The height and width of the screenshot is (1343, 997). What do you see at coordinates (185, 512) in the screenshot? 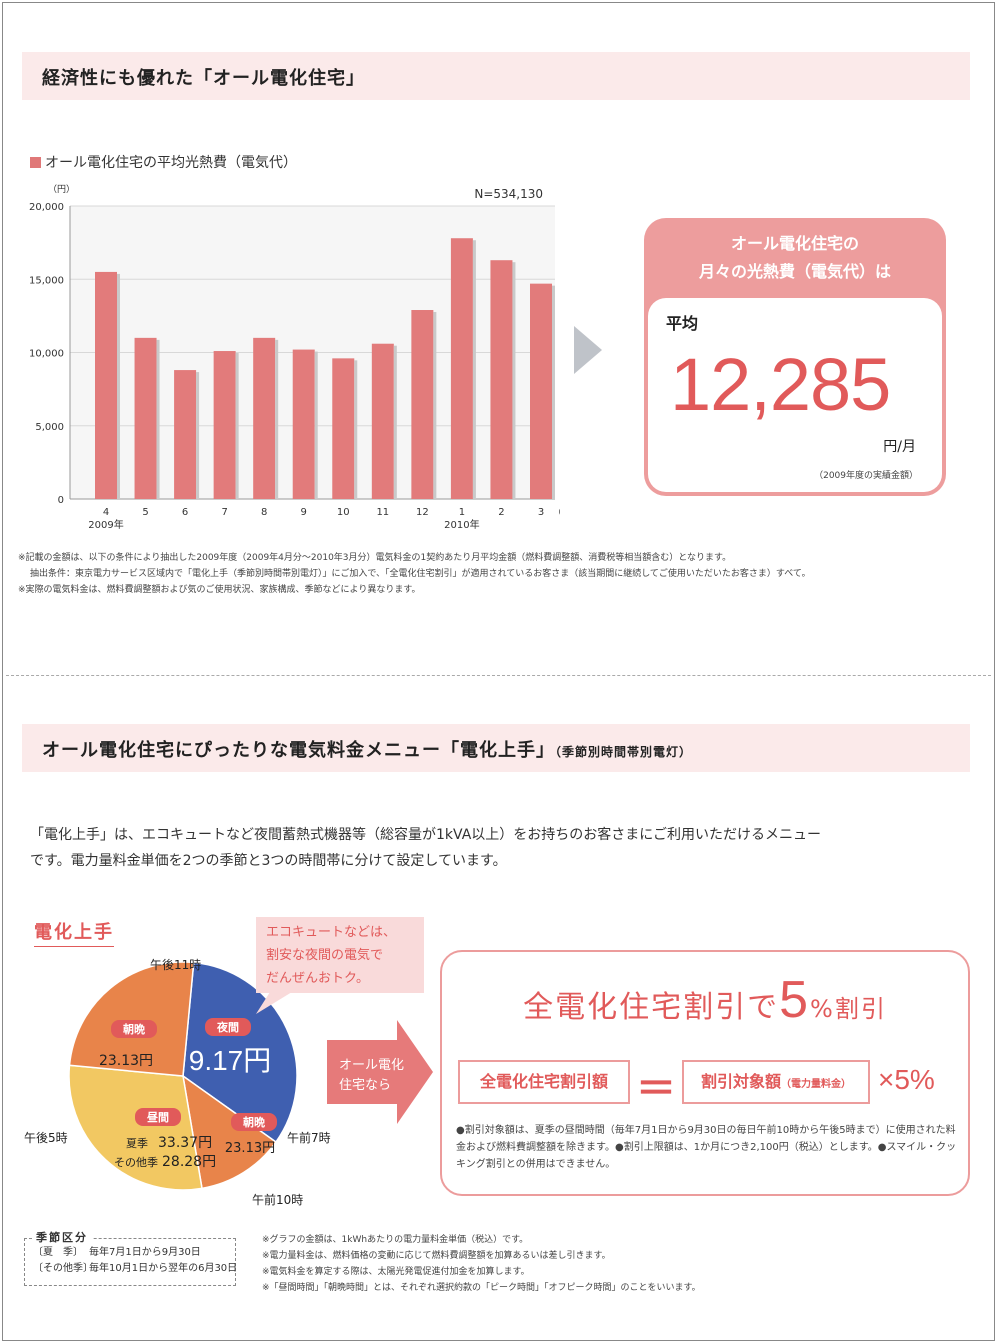
I see `chart-xtick-label: 6` at bounding box center [185, 512].